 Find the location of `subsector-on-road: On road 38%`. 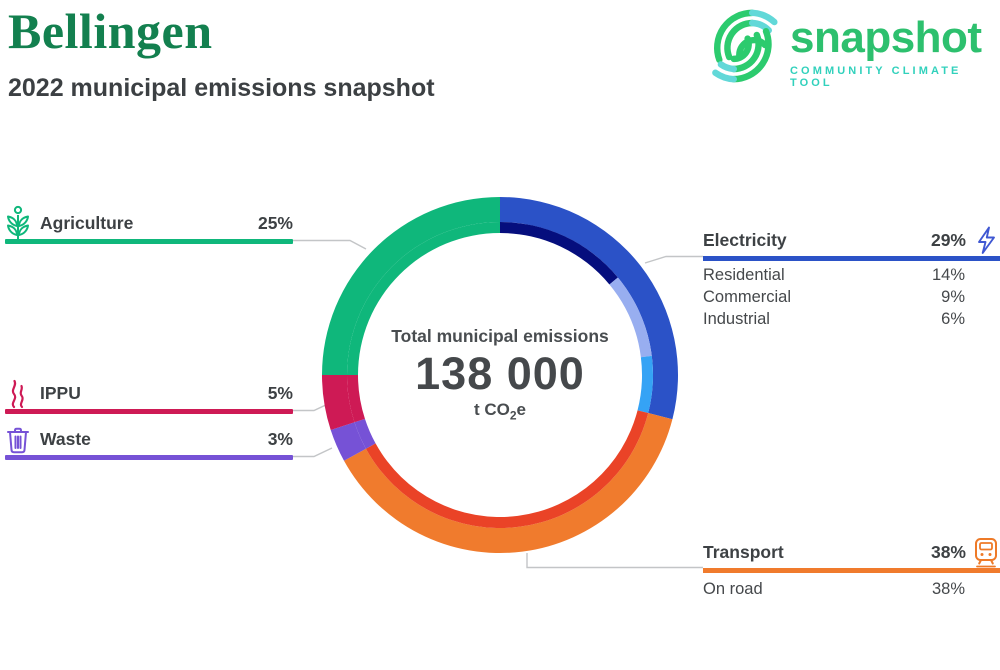

subsector-on-road: On road 38% is located at coordinates (834, 588).